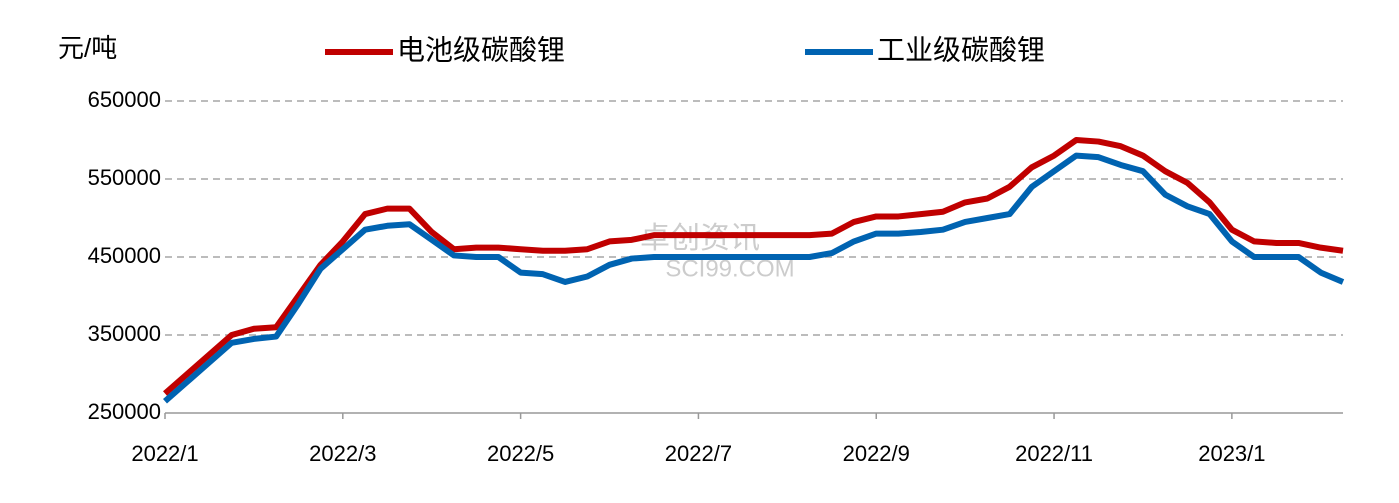  Describe the element at coordinates (124, 255) in the screenshot. I see `y-tick-label: 450000` at that location.